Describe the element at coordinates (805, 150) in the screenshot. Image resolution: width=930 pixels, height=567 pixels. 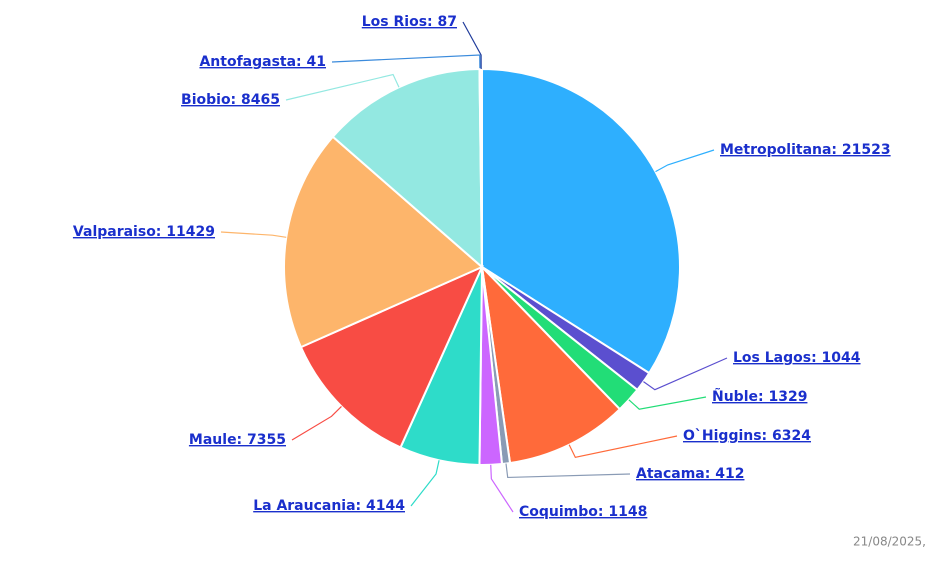
I see `data-label: Metropolitana: 21523` at that location.